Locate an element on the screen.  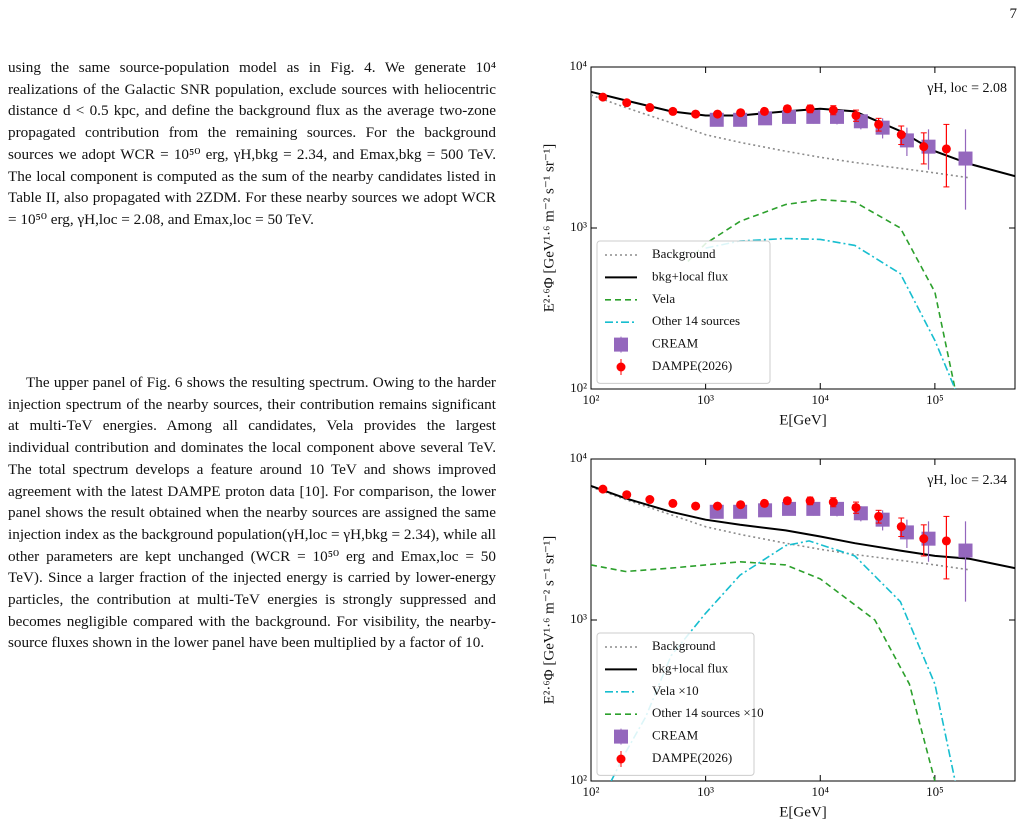
legend-label: Vela is located at coordinates (663, 298).